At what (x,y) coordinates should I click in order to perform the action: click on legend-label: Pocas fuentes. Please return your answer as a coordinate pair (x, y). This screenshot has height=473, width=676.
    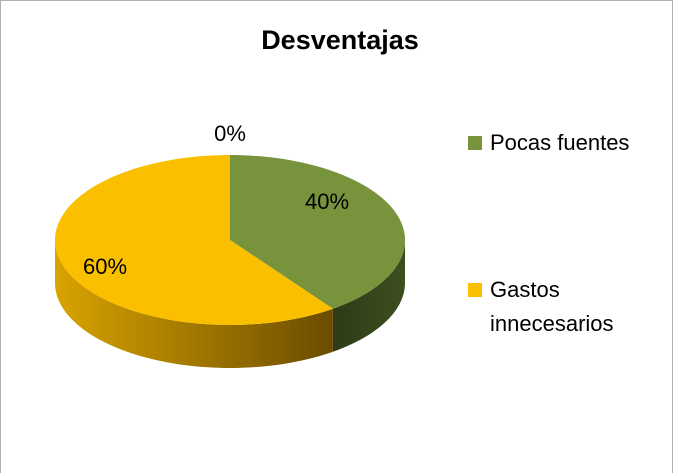
    Looking at the image, I should click on (560, 142).